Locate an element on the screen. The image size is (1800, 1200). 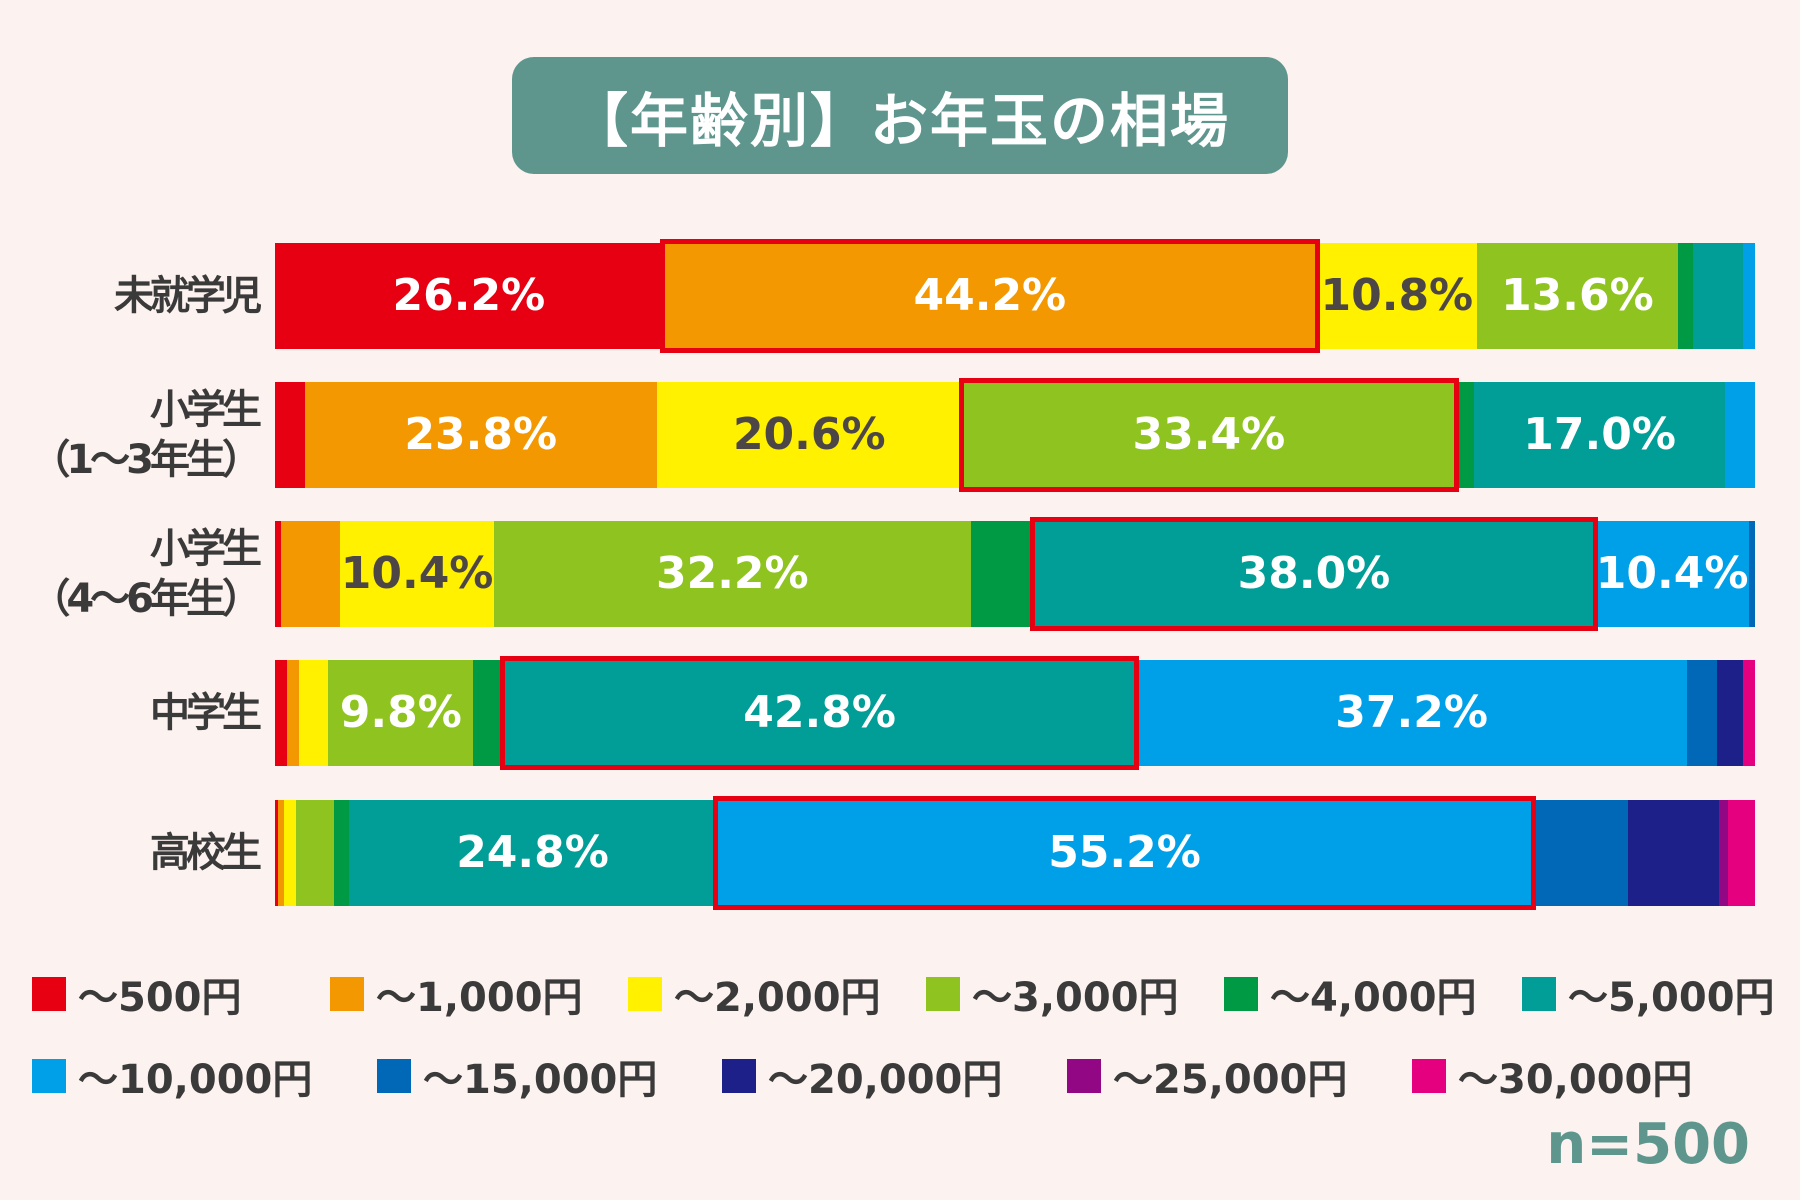
data-label: 42.8% is located at coordinates (819, 712).